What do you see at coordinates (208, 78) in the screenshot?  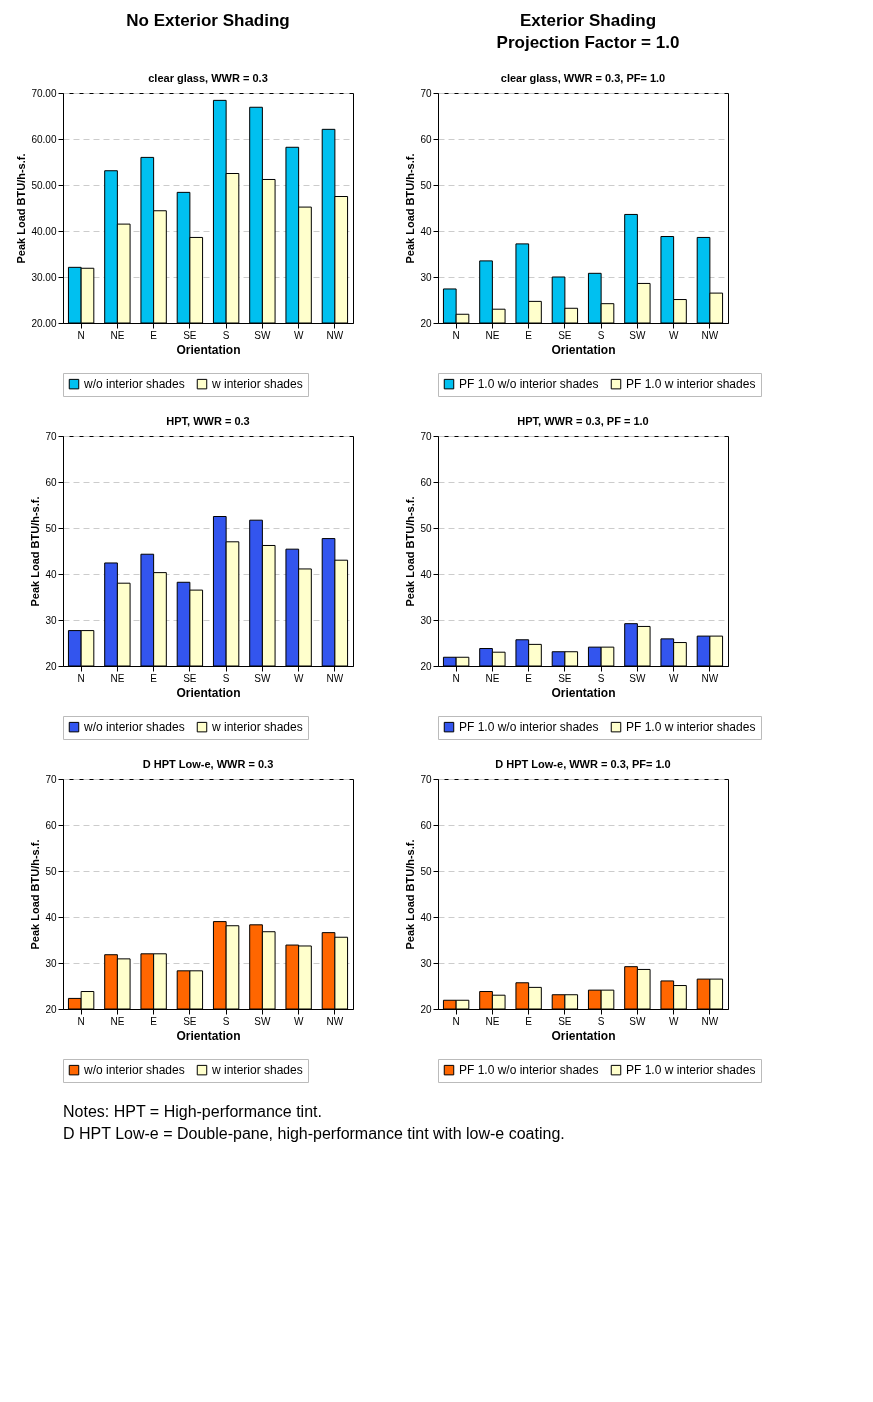 I see `chart-title: clear glass, WWR = 0.3` at bounding box center [208, 78].